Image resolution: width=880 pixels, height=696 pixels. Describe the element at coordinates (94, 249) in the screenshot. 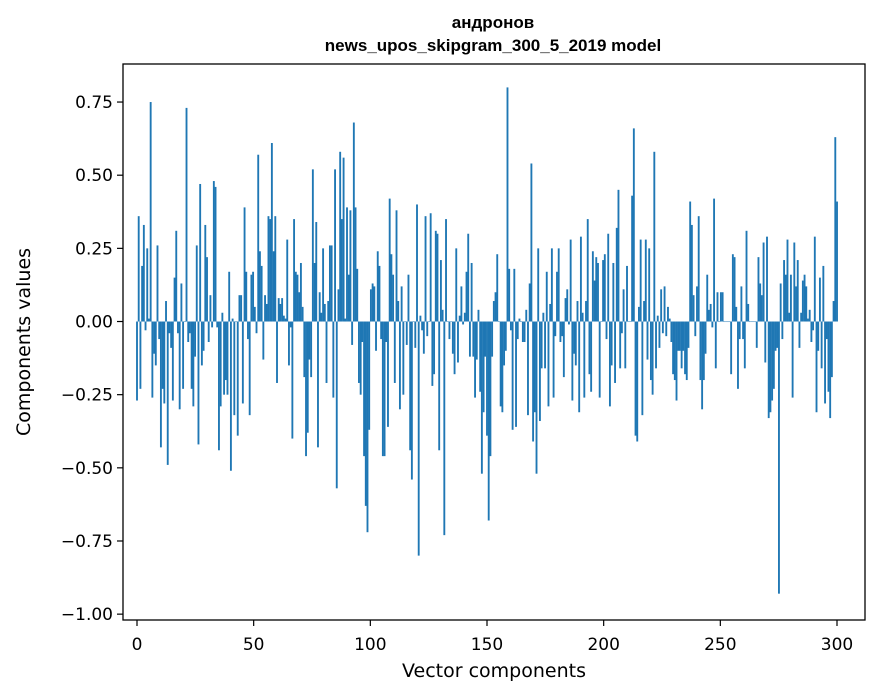

I see `y-tick-label: 0.25` at that location.